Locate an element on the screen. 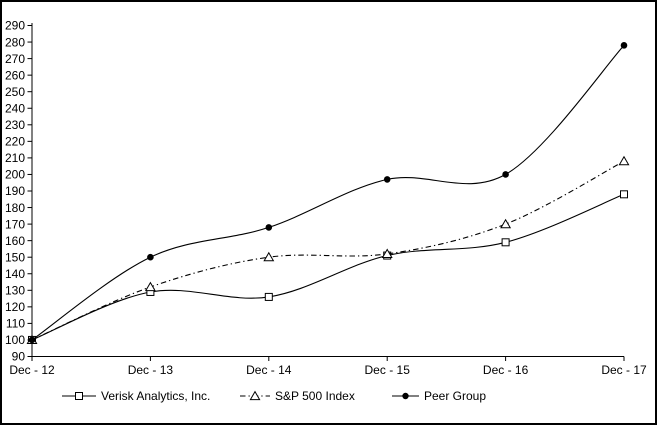 This screenshot has width=657, height=425. y-axis-tick-label: 130 is located at coordinates (15, 291).